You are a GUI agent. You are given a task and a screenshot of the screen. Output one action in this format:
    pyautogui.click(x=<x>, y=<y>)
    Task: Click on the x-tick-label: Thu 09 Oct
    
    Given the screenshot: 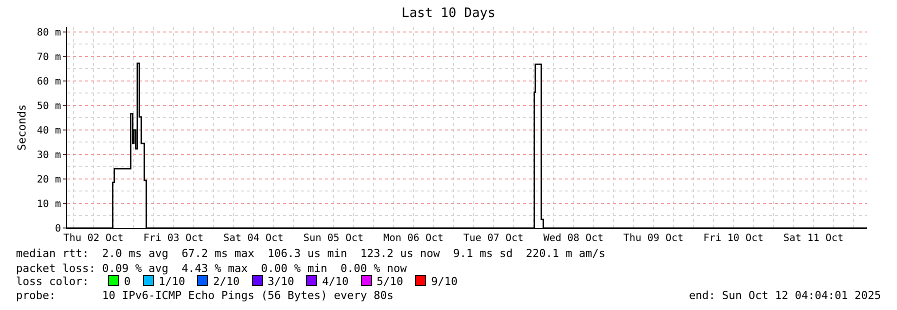 What is the action you would take?
    pyautogui.click(x=653, y=238)
    